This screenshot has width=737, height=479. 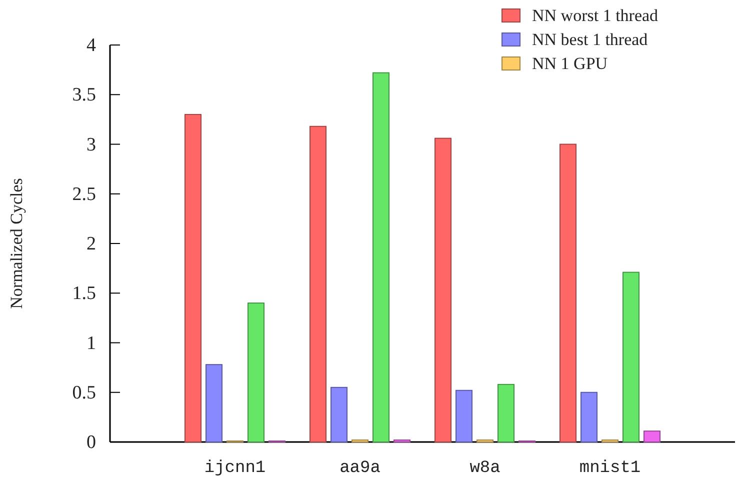 I want to click on legend-label: NN worst 1 thread, so click(x=595, y=15).